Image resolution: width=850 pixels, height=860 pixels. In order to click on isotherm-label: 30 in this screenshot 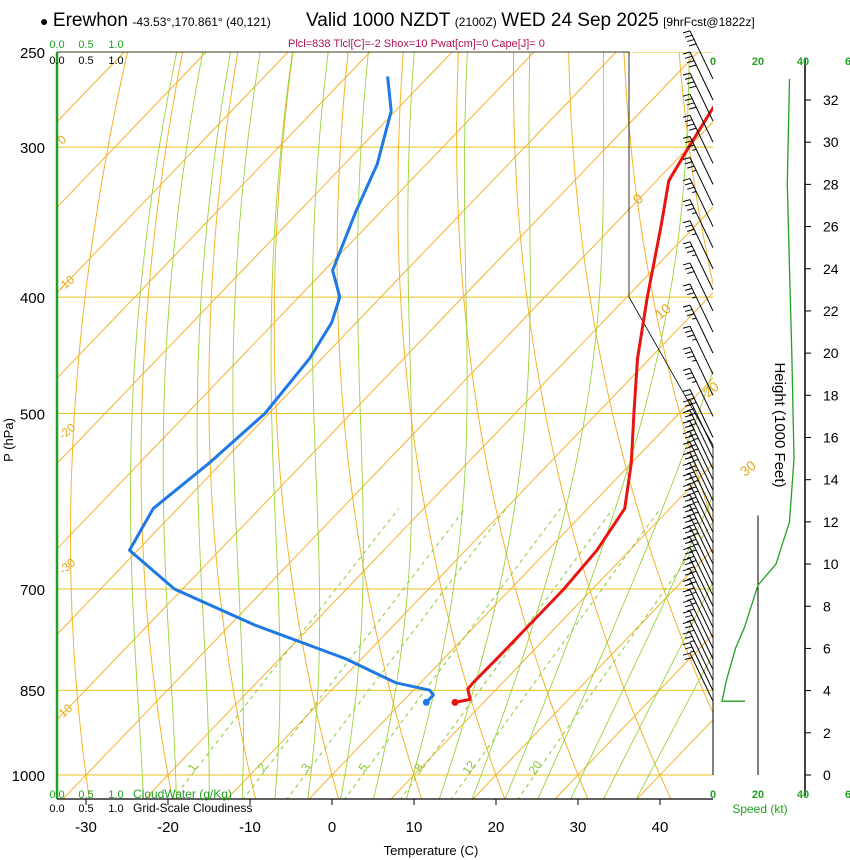, I will do `click(748, 468)`.